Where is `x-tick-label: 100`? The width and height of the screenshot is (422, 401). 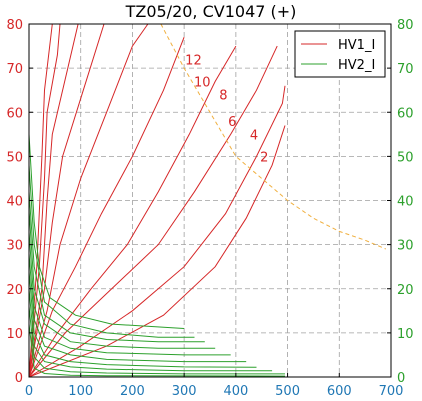 x-tick-label: 100 is located at coordinates (80, 391).